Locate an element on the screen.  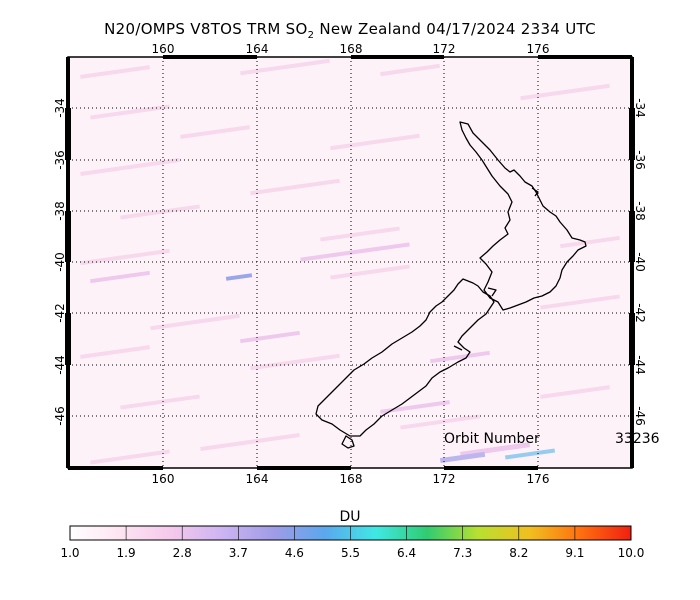
lon-label-bottom: 176 is located at coordinates (538, 479).